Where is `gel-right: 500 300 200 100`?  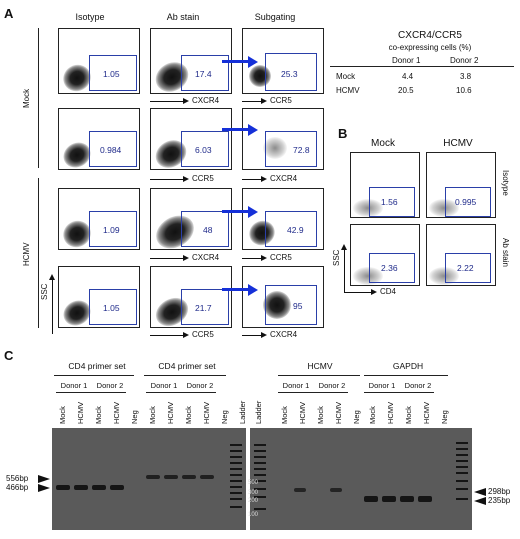 gel-right: 500 300 200 100 is located at coordinates (360, 479).